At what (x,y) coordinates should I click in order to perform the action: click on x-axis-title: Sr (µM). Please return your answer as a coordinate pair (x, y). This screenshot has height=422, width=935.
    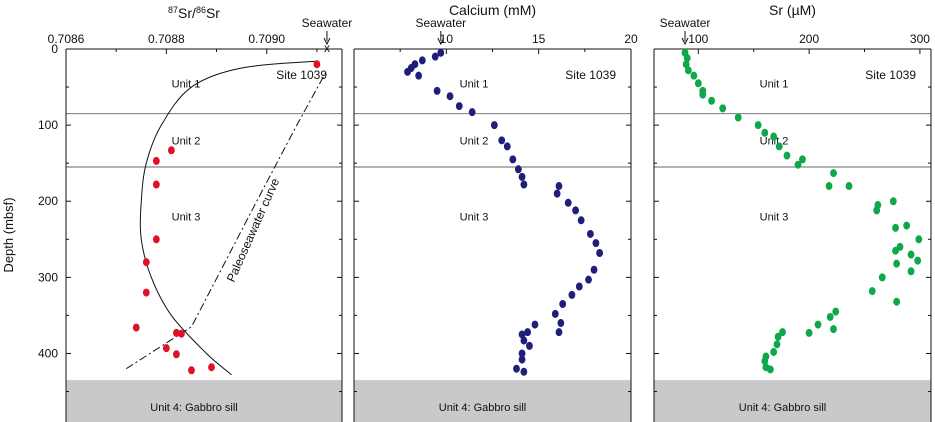
    Looking at the image, I should click on (792, 10).